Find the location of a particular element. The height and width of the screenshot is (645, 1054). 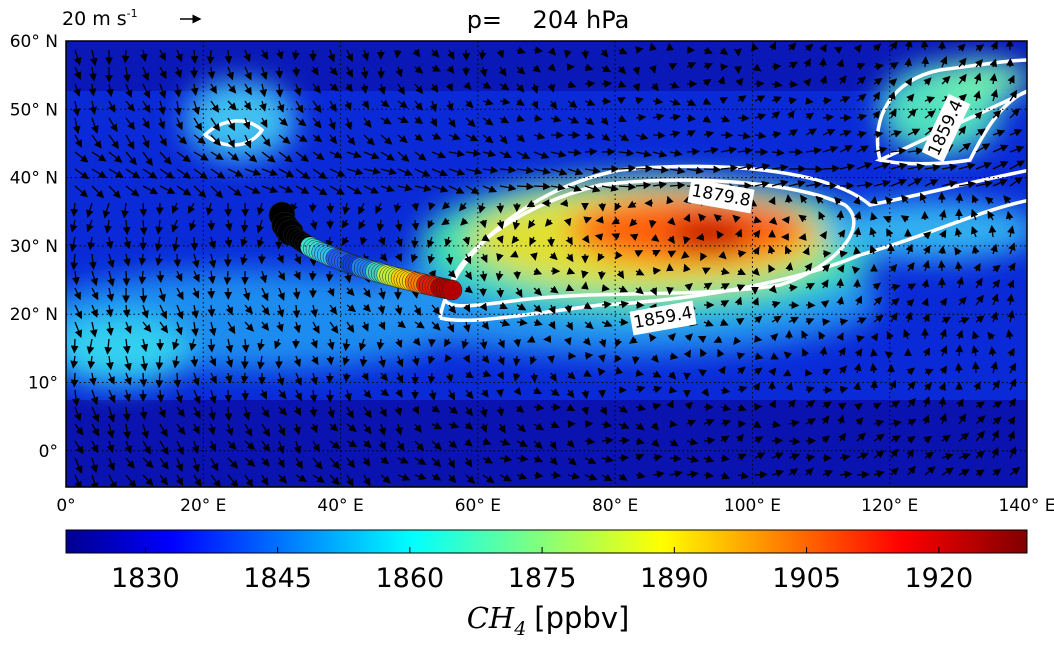

lat-tick-label: 50° N is located at coordinates (34, 110).